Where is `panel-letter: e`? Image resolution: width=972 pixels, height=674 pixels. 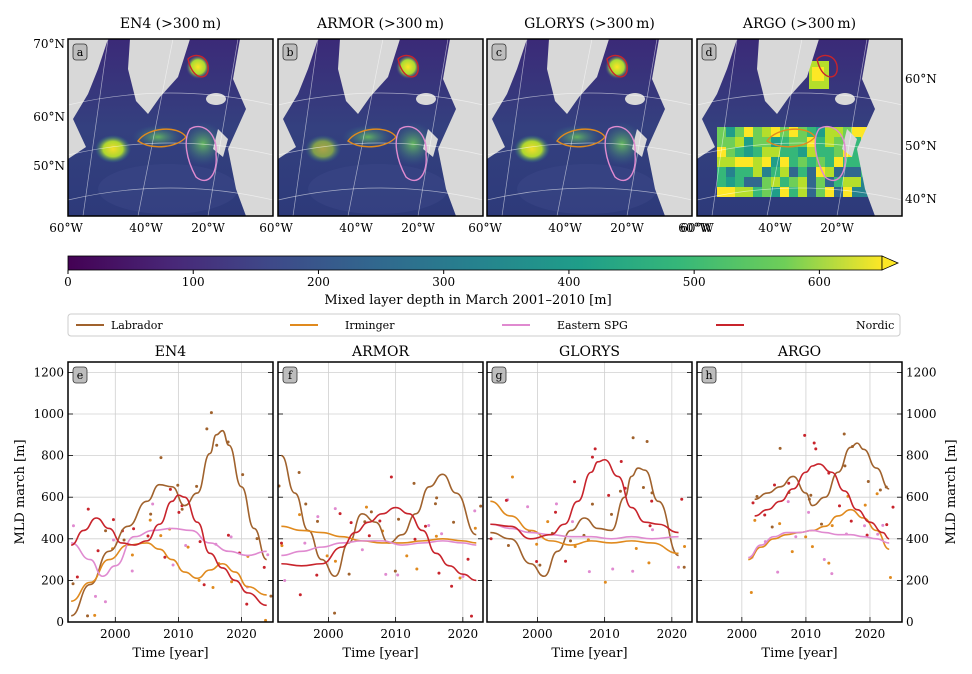 panel-letter: e is located at coordinates (80, 375).